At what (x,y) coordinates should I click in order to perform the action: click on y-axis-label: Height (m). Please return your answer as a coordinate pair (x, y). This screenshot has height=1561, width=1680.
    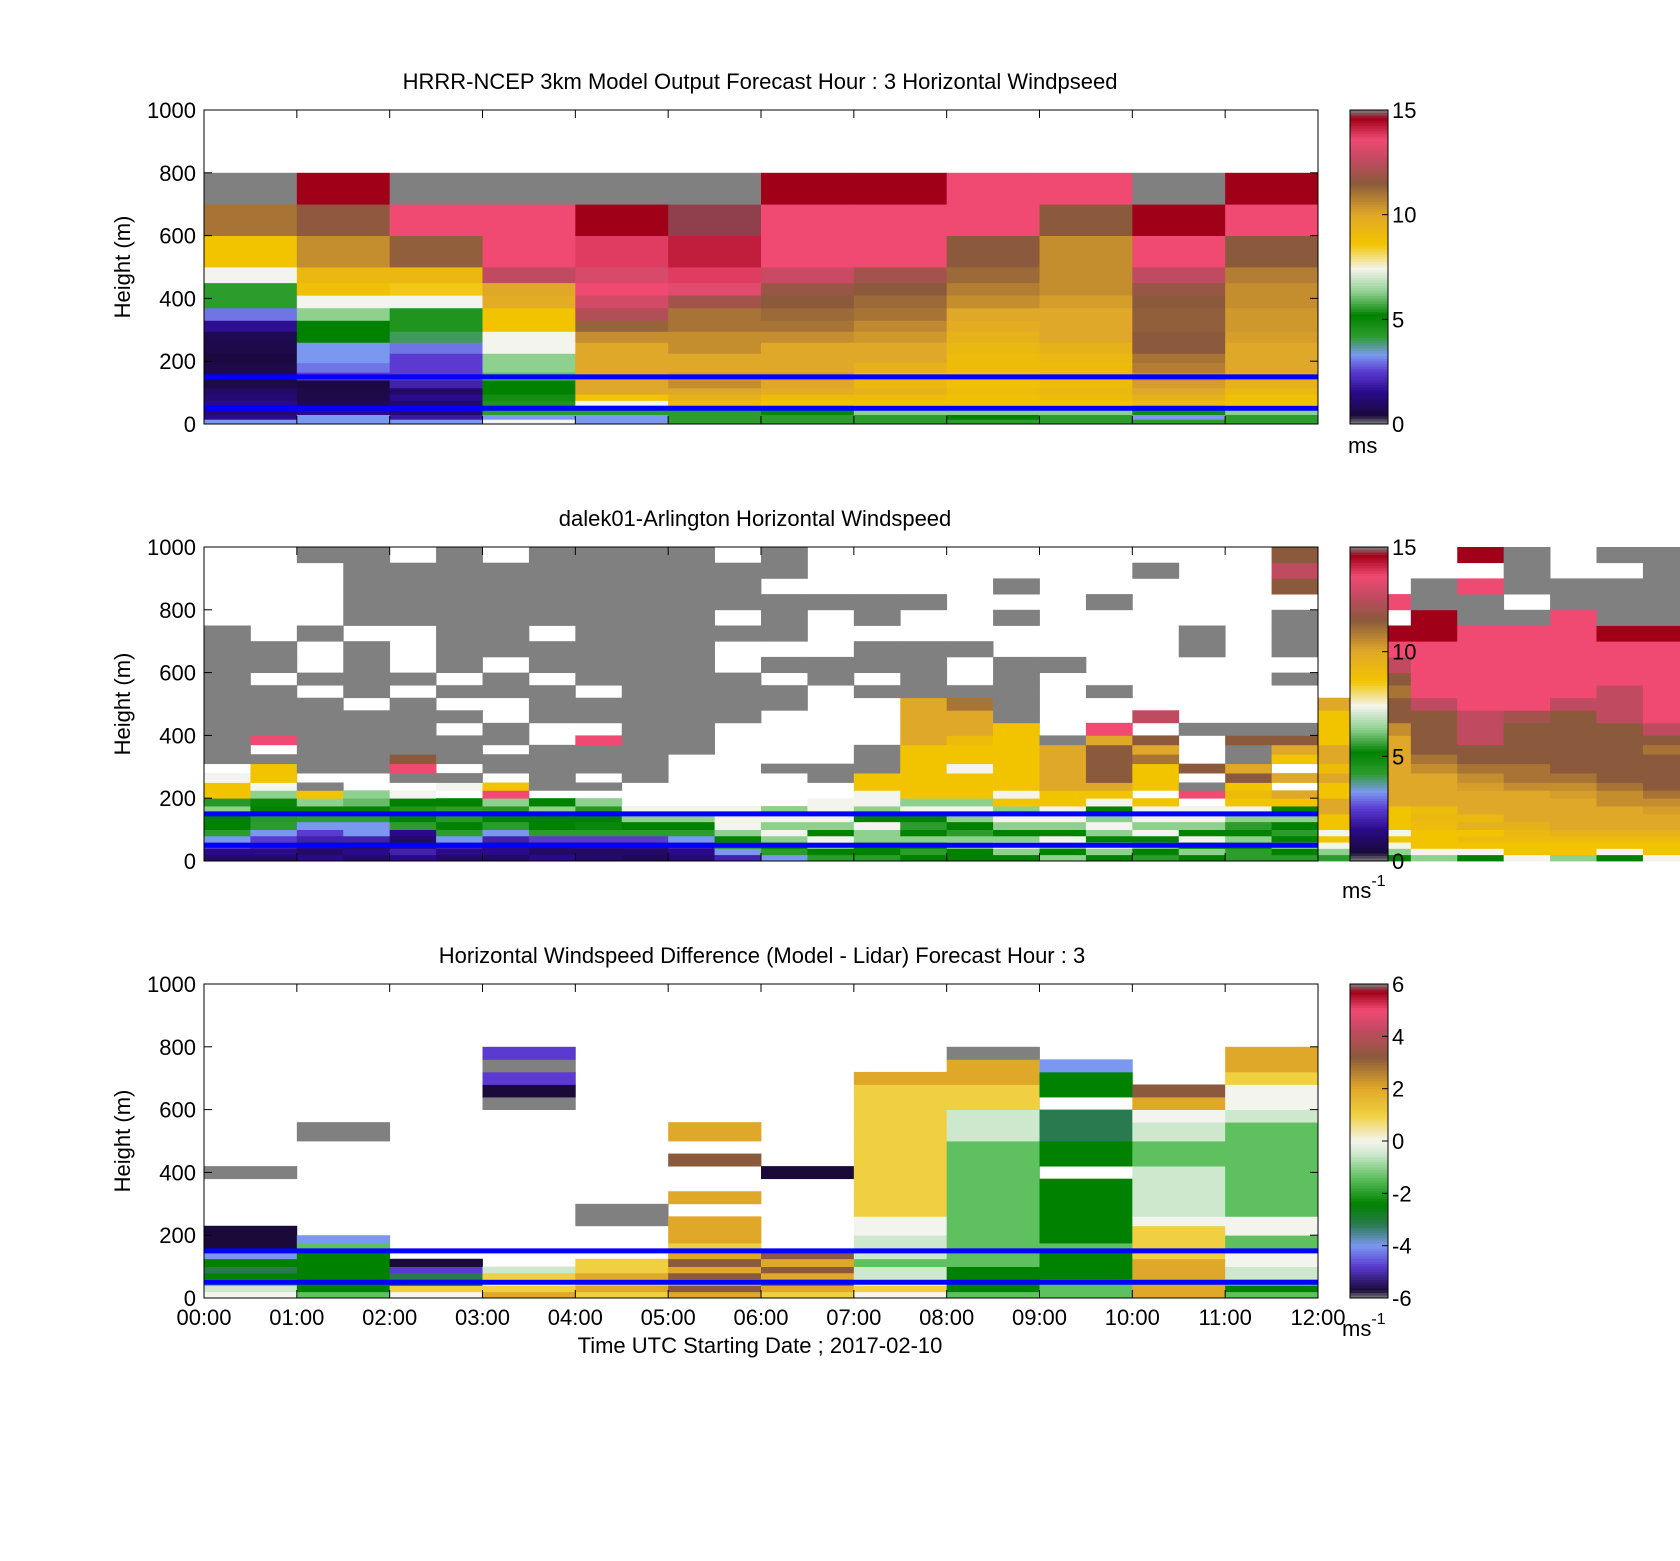
    Looking at the image, I should click on (122, 704).